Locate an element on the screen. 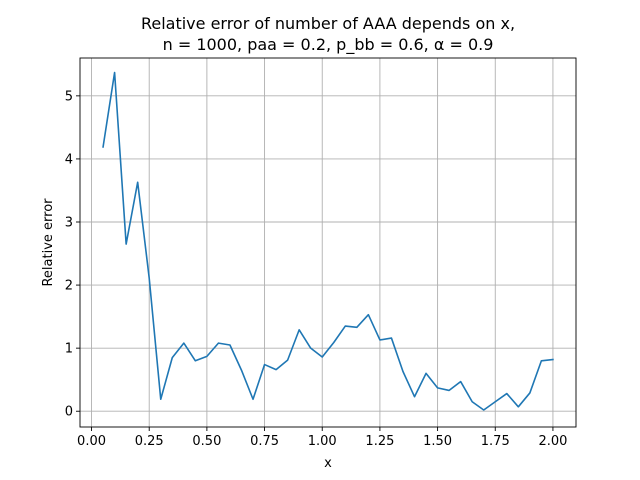 Image resolution: width=640 pixels, height=480 pixels. x-tick-label: 1.50 is located at coordinates (437, 441).